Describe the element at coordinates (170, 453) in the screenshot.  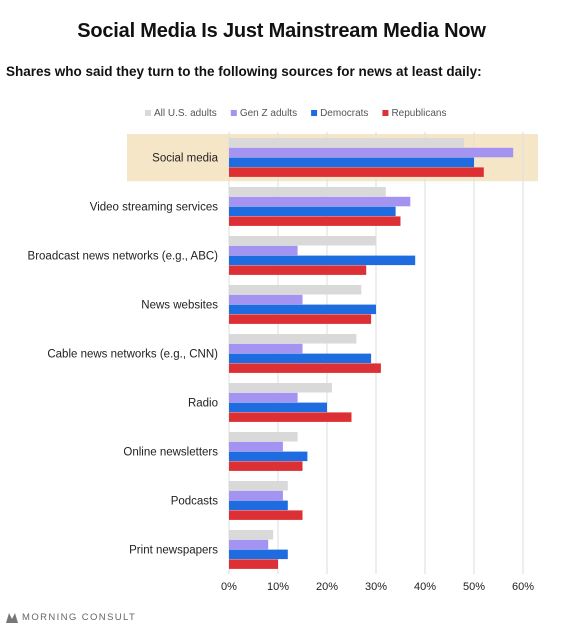
I see `category-label: Online newsletters` at that location.